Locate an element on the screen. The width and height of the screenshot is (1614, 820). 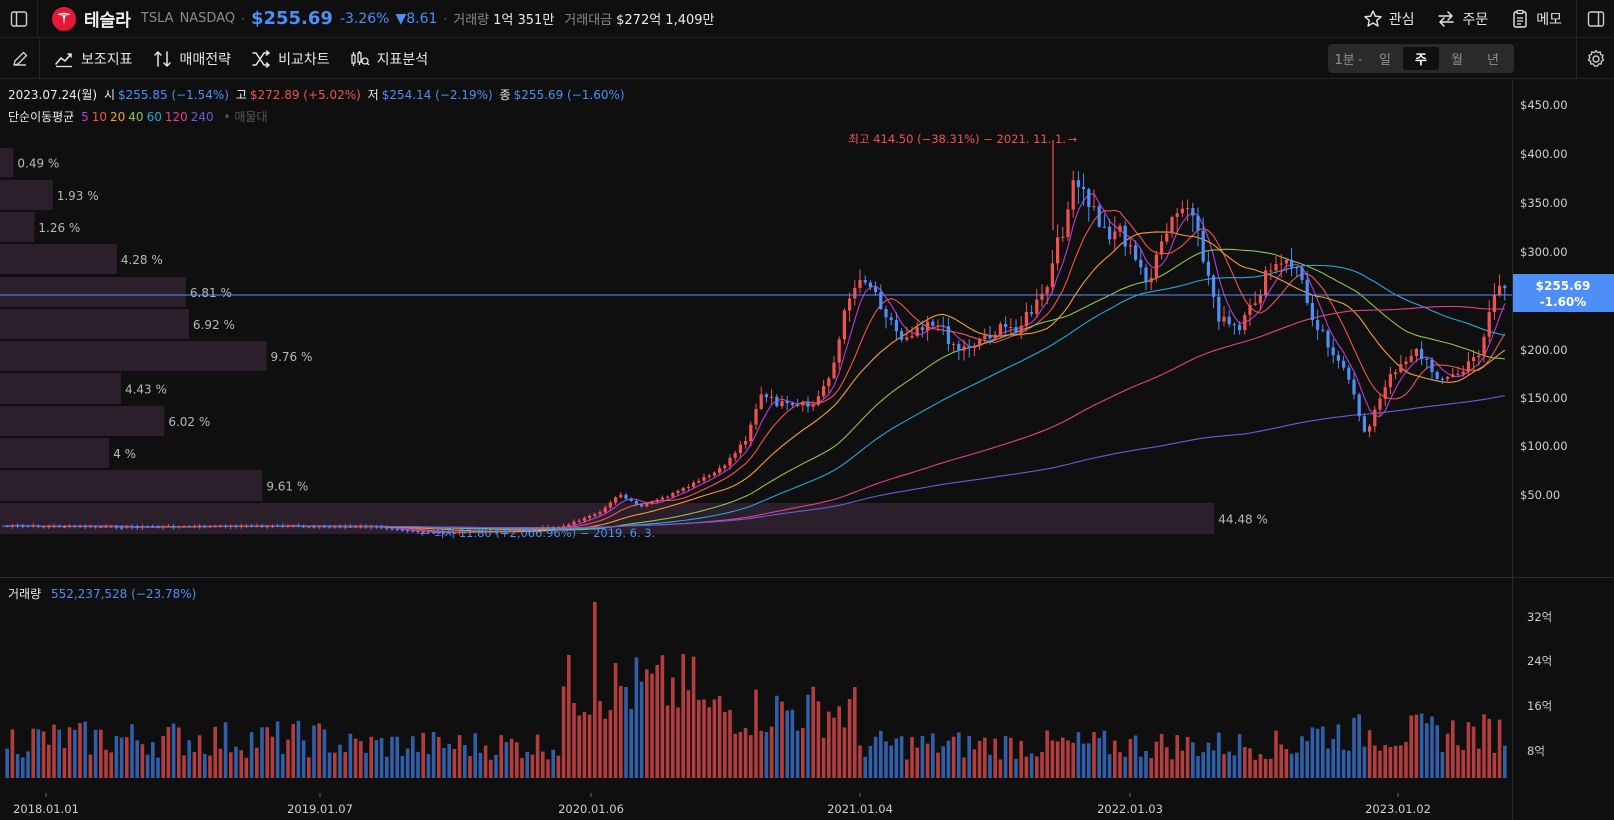
moving-average-legend: 단순이동평균 5 10 20 40 60 120 240 • 매물대 is located at coordinates (139, 116).